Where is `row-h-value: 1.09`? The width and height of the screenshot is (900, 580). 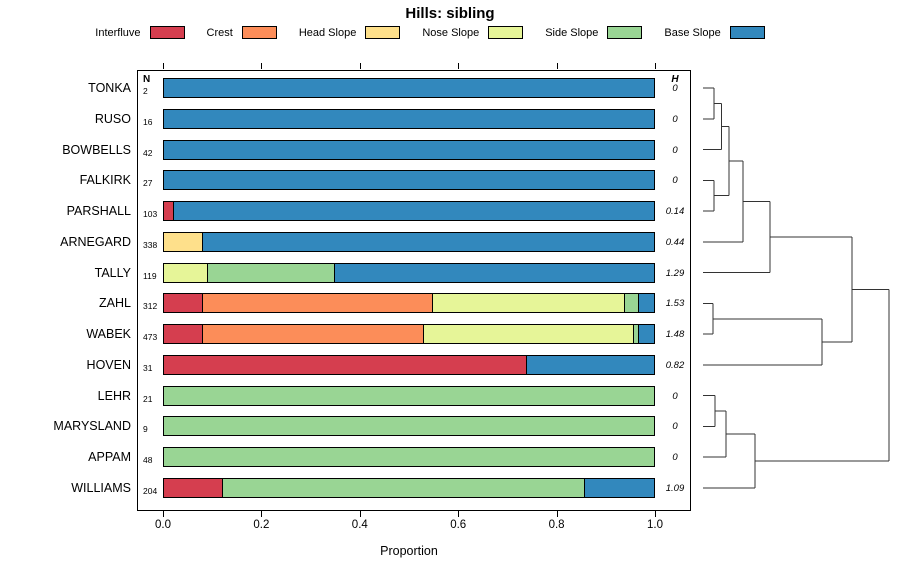 row-h-value: 1.09 is located at coordinates (675, 488).